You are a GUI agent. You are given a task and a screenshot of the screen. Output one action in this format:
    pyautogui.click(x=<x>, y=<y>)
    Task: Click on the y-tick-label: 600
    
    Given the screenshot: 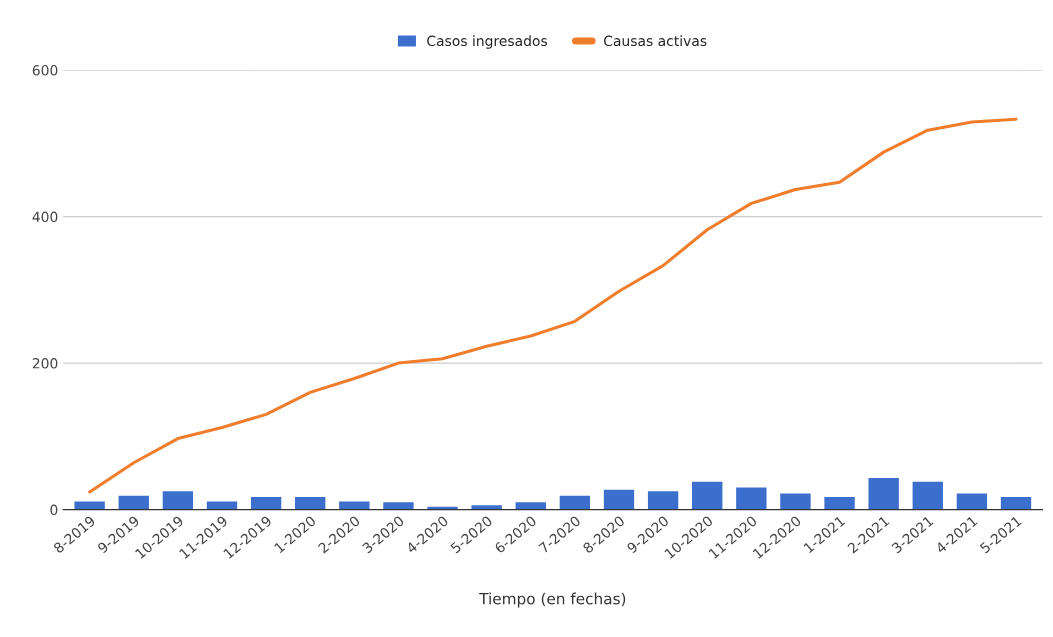 What is the action you would take?
    pyautogui.click(x=45, y=70)
    